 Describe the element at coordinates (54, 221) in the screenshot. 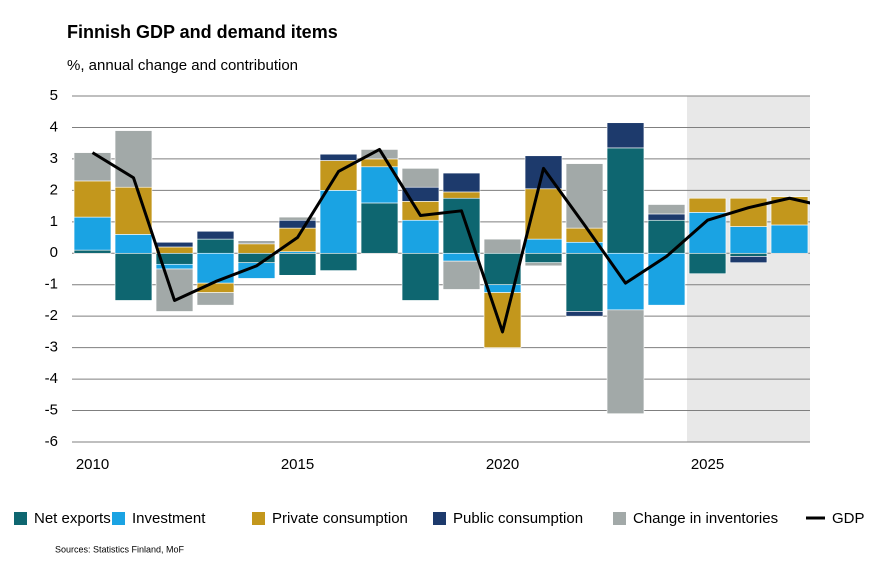

I see `y-tick-label: 1` at that location.